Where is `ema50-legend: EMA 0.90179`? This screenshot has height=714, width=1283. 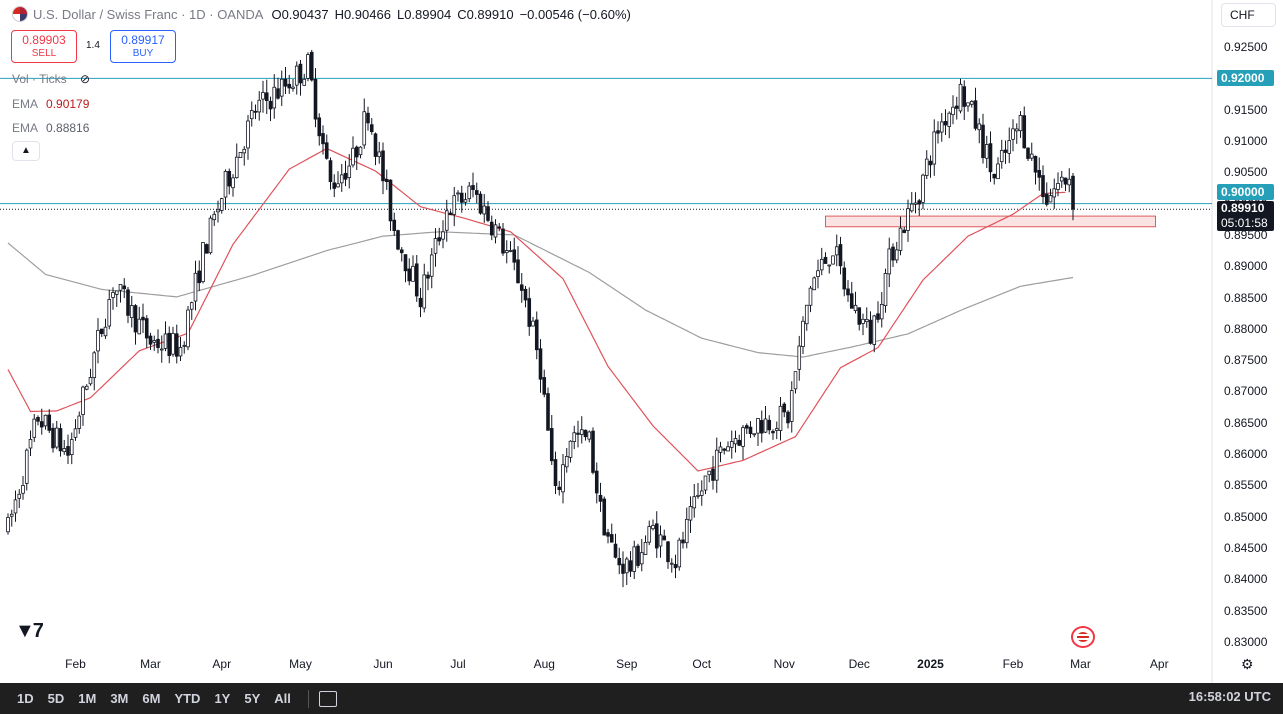 ema50-legend: EMA 0.90179 is located at coordinates (50, 104).